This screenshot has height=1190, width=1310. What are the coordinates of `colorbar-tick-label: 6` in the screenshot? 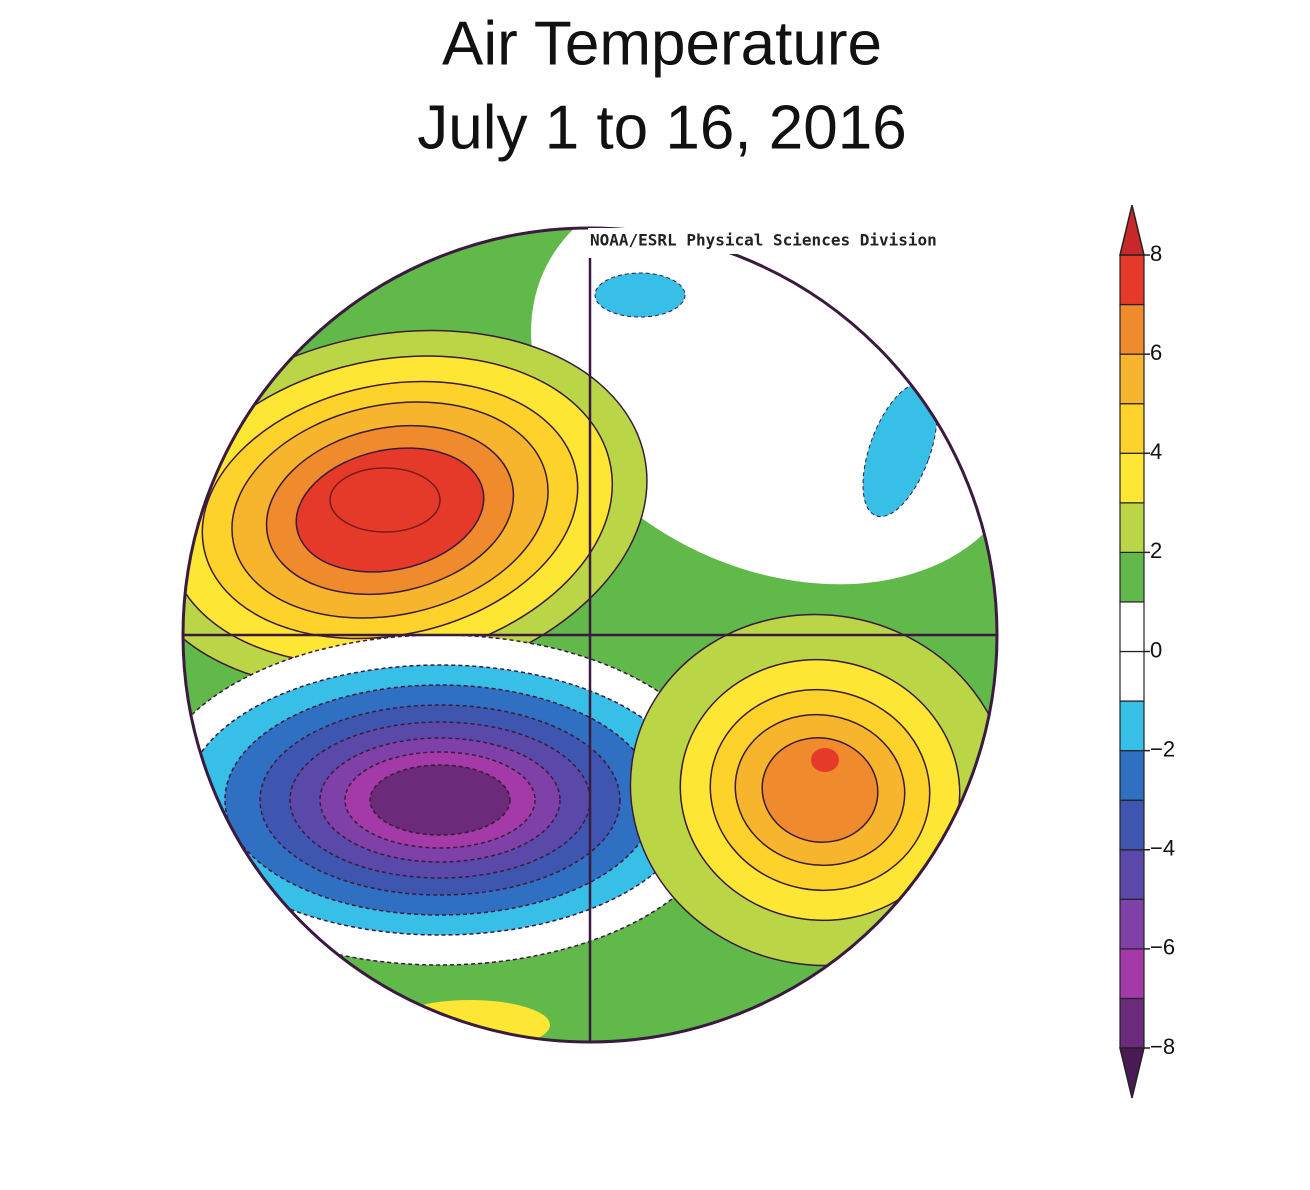 It's located at (1156, 352).